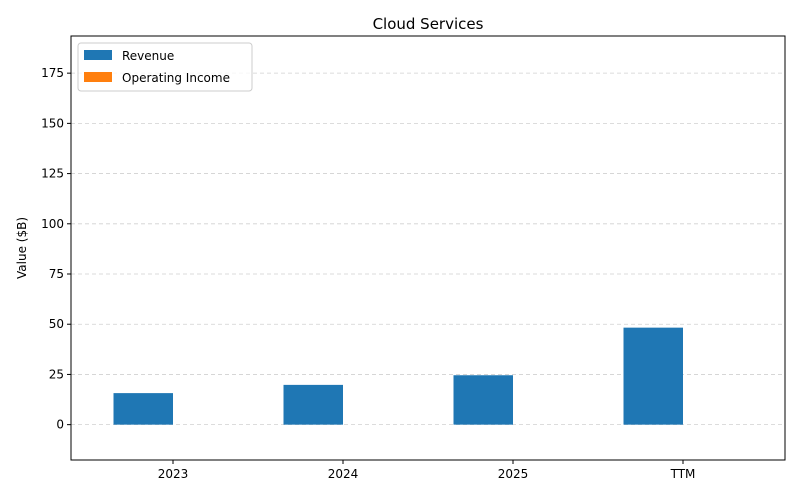 This screenshot has height=500, width=800. I want to click on legend-swatch-operating-income, so click(98, 77).